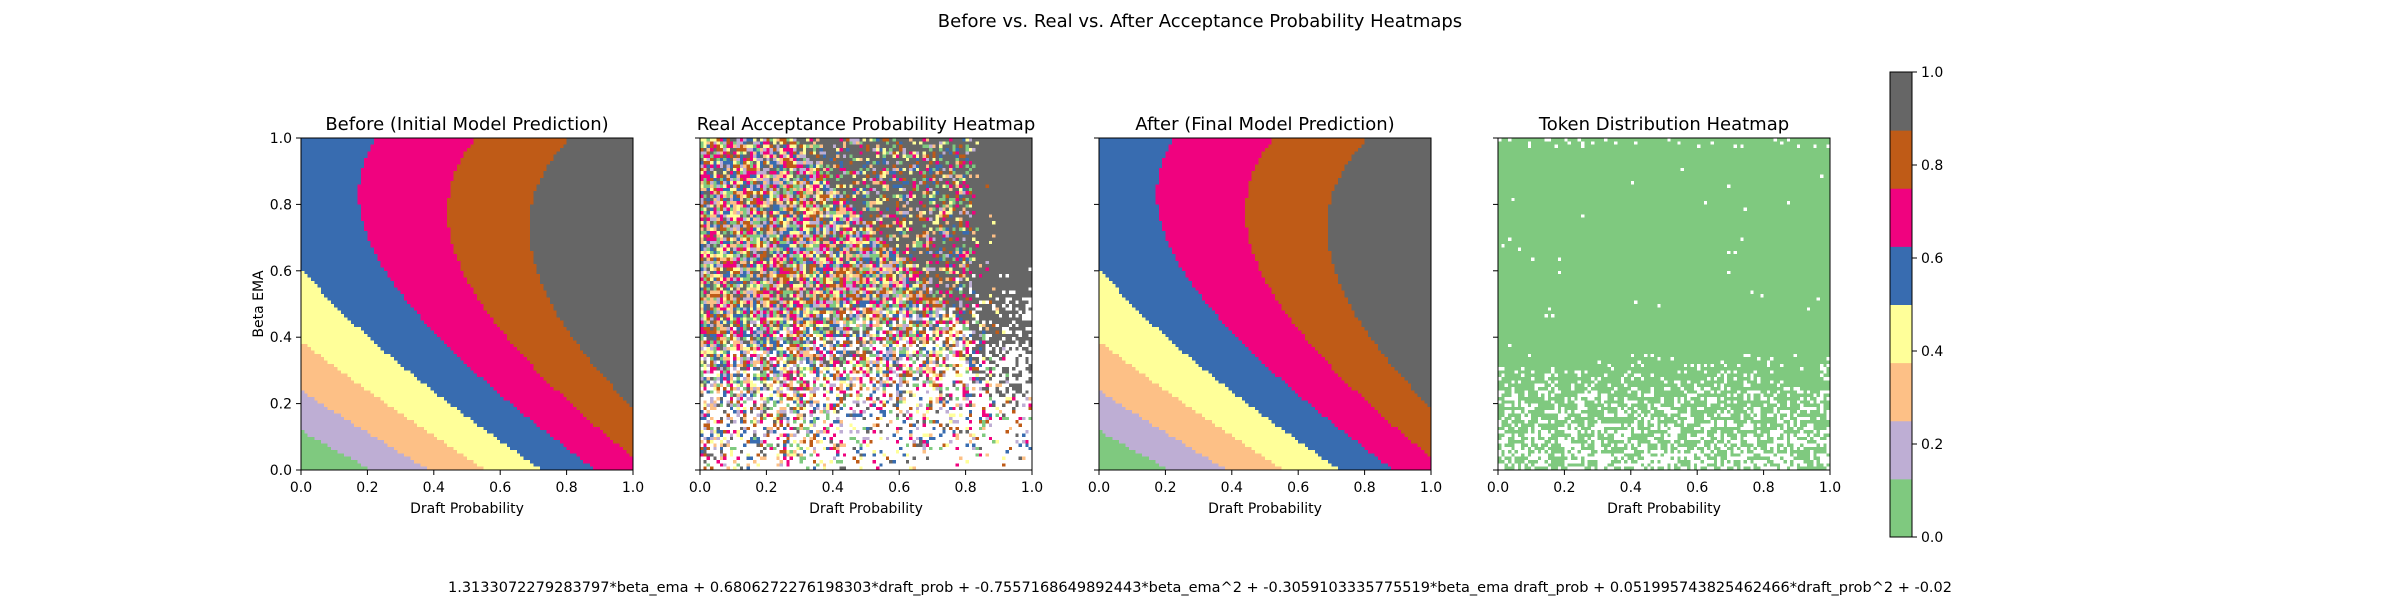  I want to click on y-tick-label: 0.4, so click(281, 338).